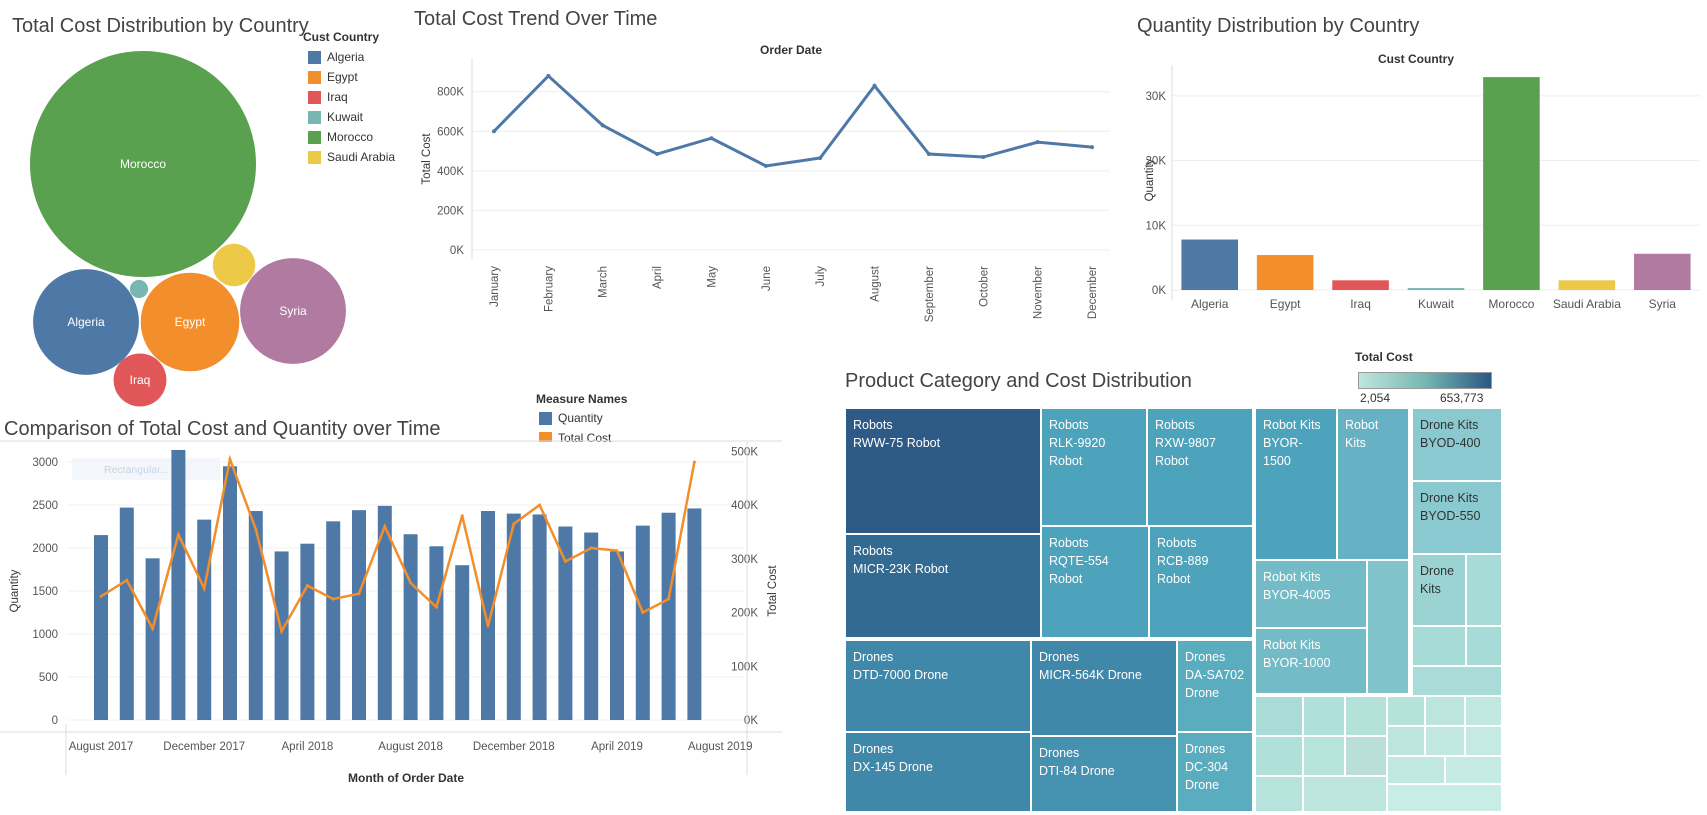 The height and width of the screenshot is (815, 1707). Describe the element at coordinates (86, 322) in the screenshot. I see `bubble-algeria` at that location.